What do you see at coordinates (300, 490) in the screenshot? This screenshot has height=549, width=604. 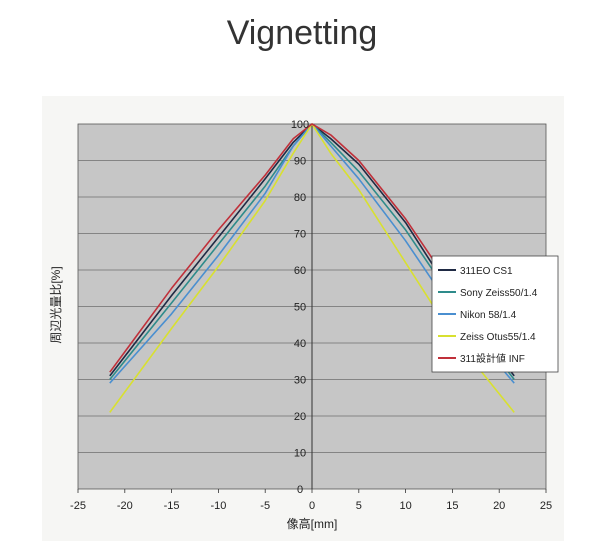 I see `y-tick-label: 0` at bounding box center [300, 490].